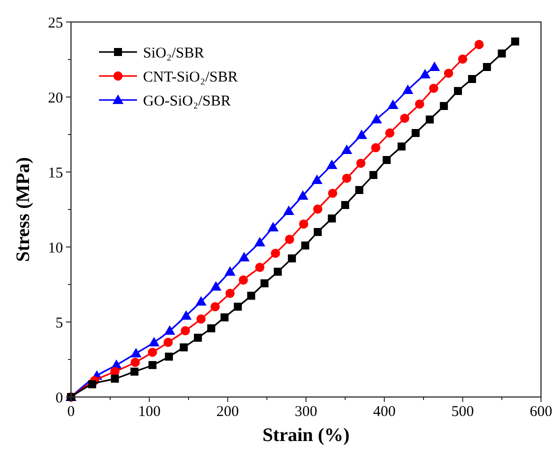 Image resolution: width=557 pixels, height=458 pixels. Describe the element at coordinates (306, 435) in the screenshot. I see `x-axis-title: Strain (%)` at that location.